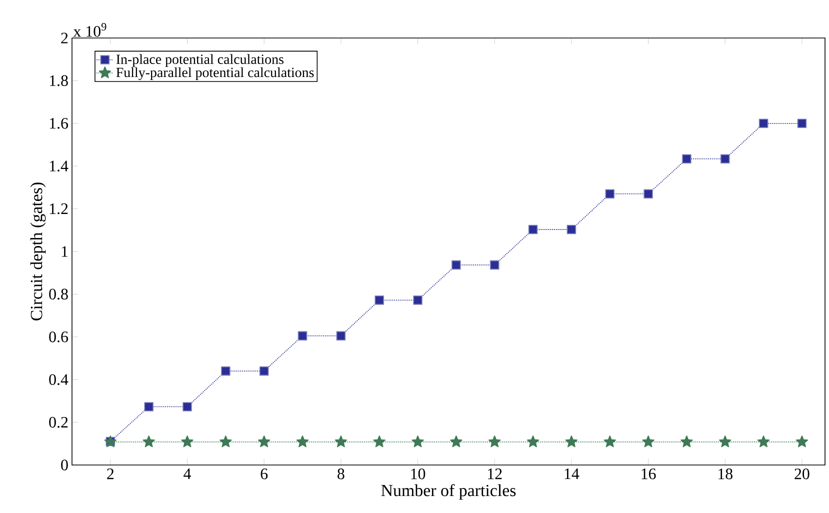 This screenshot has width=829, height=513. Describe the element at coordinates (59, 80) in the screenshot. I see `y-tick-label: 1.8` at that location.